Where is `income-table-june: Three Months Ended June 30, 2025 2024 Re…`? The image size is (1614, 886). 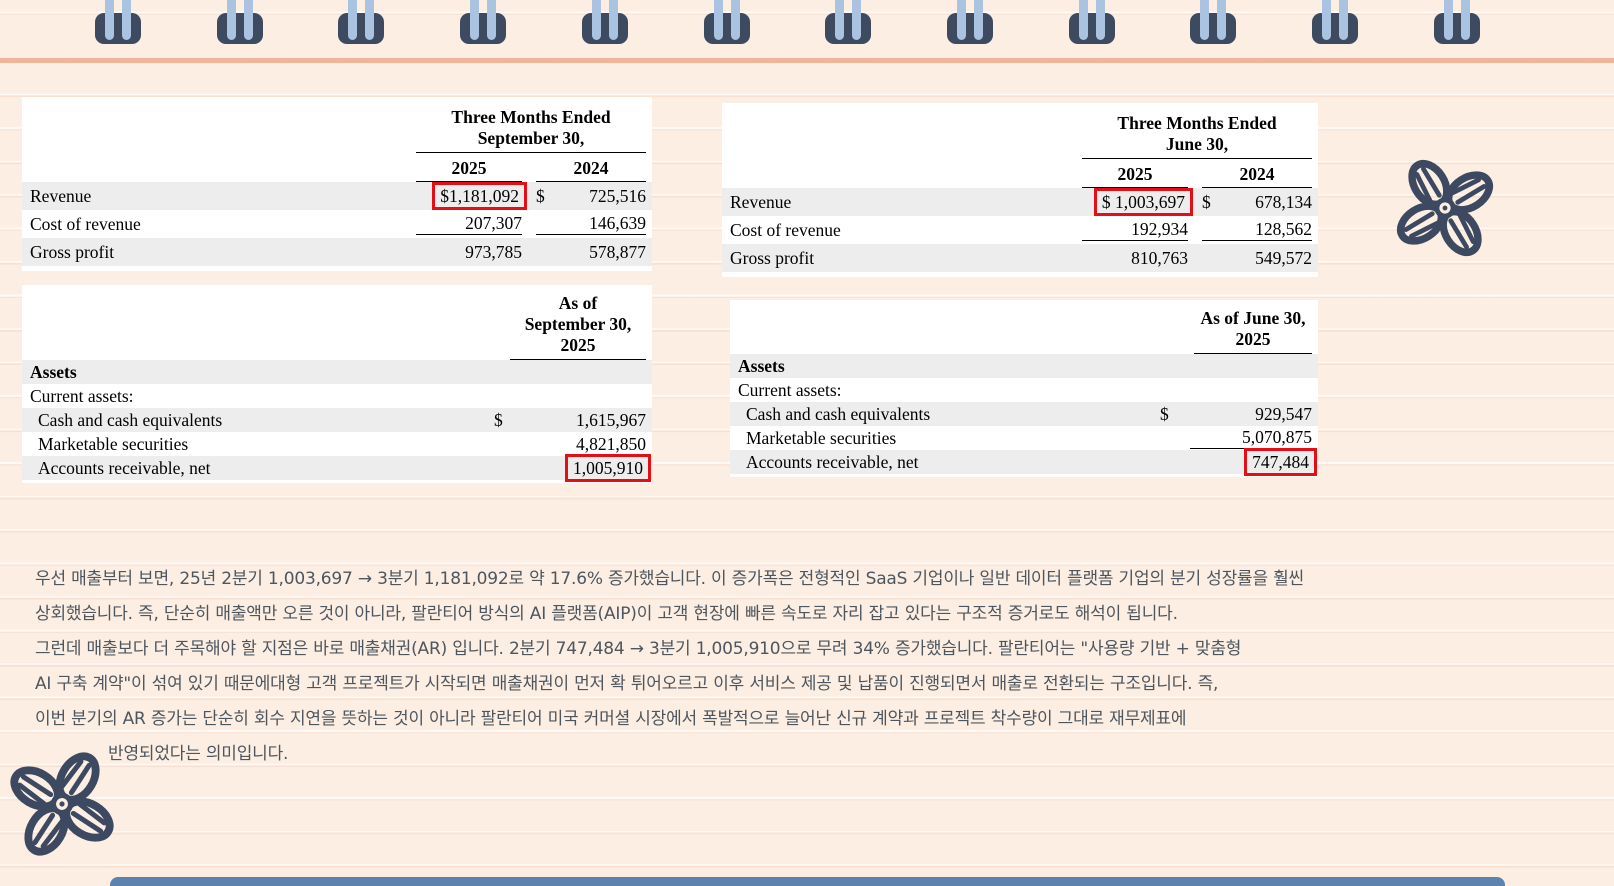
income-table-june: Three Months Ended June 30, 2025 2024 Re… is located at coordinates (1020, 190).